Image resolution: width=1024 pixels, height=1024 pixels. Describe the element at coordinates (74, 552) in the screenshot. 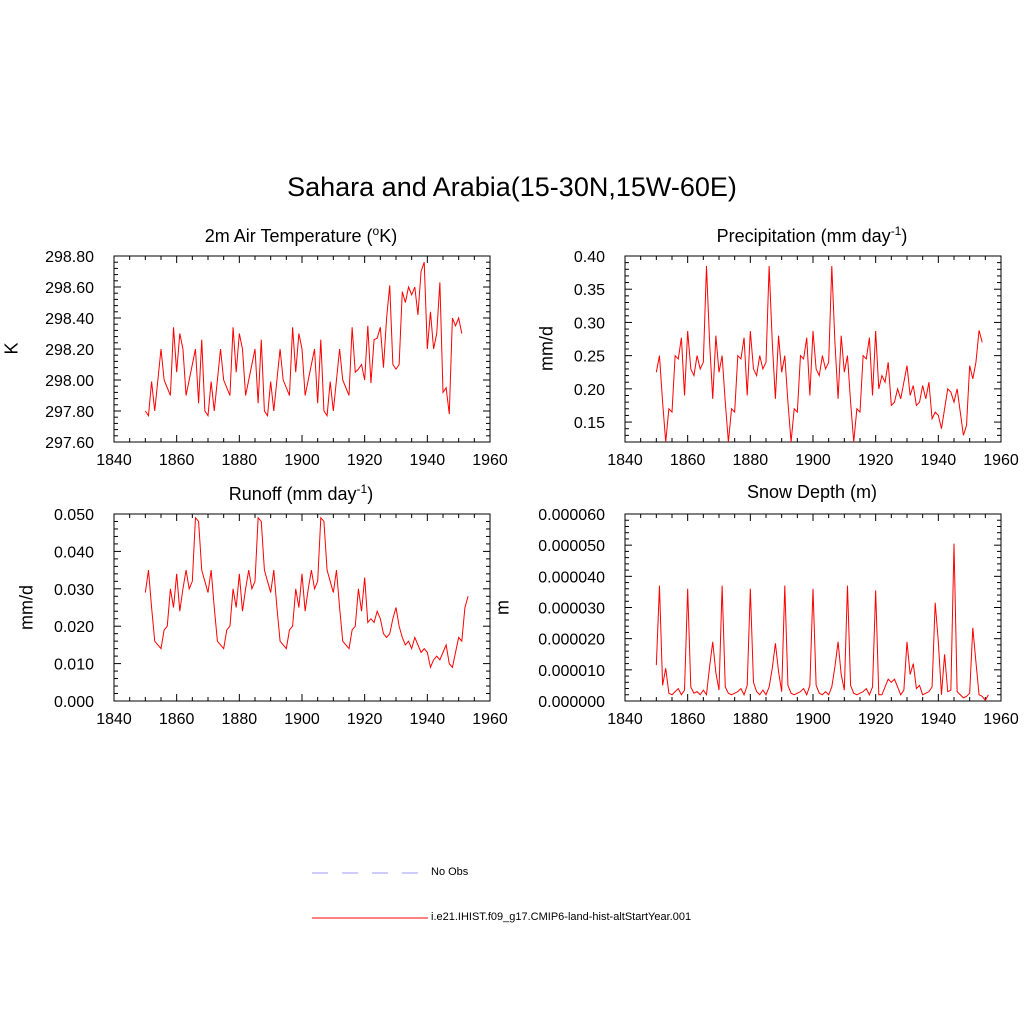

I see `y-tick-label: 0.040` at that location.